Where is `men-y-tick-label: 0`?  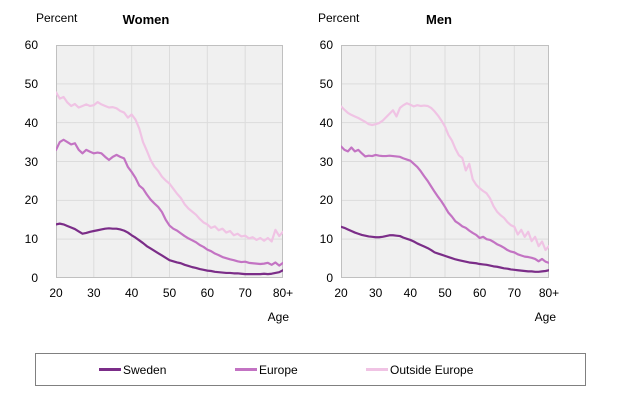 men-y-tick-label: 0 is located at coordinates (329, 278).